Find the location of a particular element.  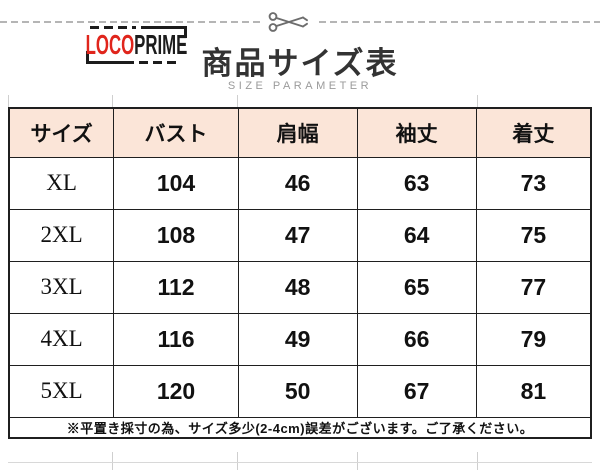

table-header-row: サイズ バスト 肩幅 袖丈 着丈 is located at coordinates (300, 132).